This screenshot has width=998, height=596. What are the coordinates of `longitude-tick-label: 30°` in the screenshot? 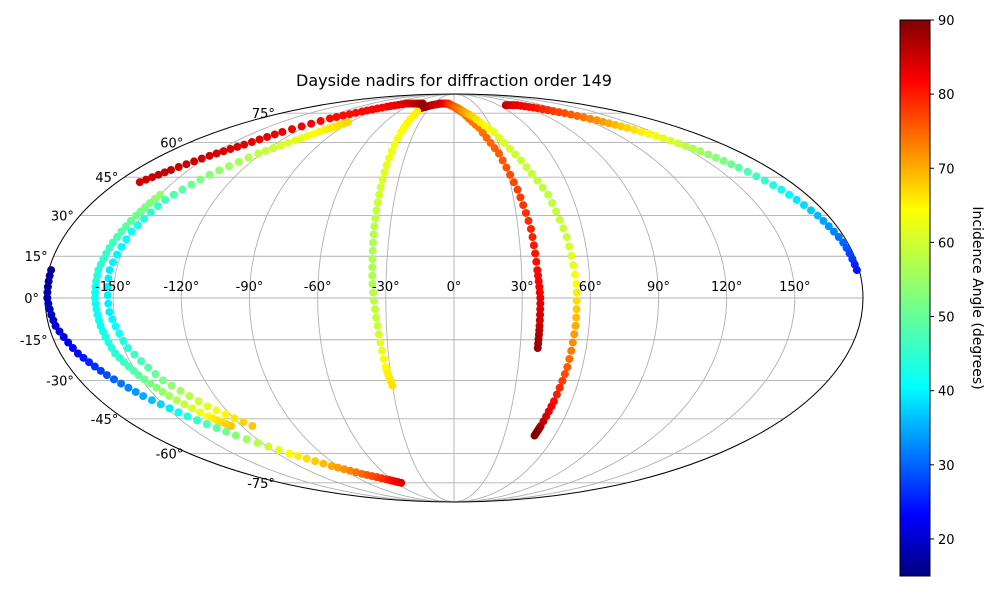 It's located at (522, 287).